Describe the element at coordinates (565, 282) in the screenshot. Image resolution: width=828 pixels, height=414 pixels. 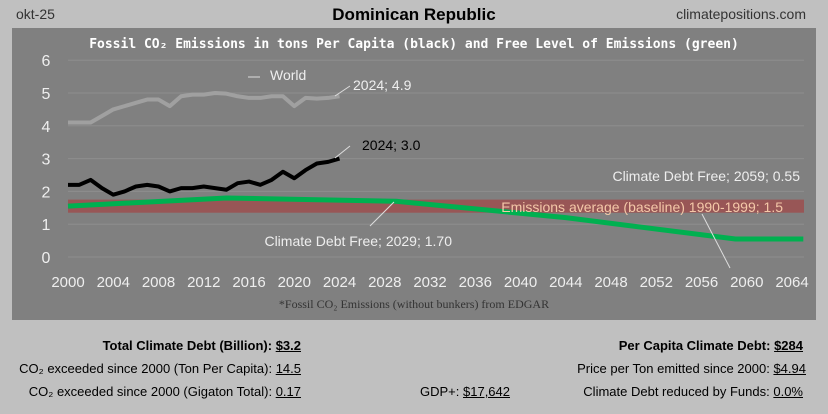
I see `x-tick-label: 2044` at that location.